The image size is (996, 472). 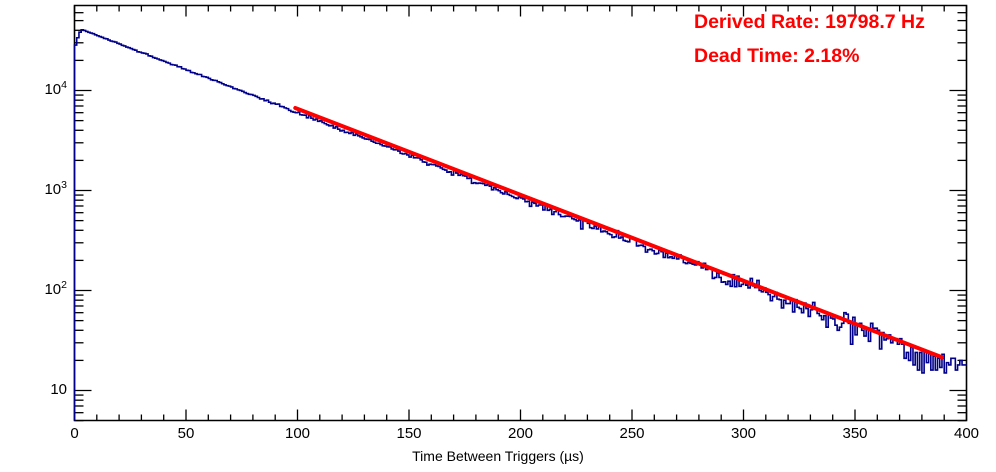 What do you see at coordinates (55, 88) in the screenshot?
I see `y-tick-label: 10⁴` at bounding box center [55, 88].